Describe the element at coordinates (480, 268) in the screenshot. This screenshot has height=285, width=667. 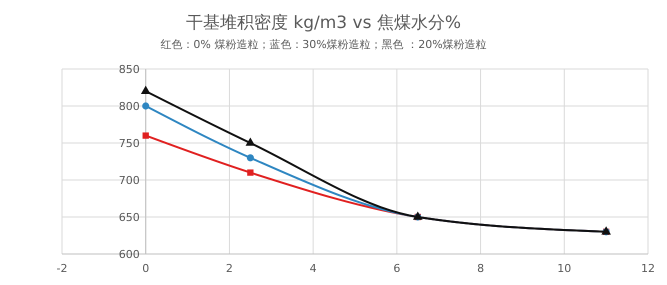
I see `x-tick-label: 8` at that location.